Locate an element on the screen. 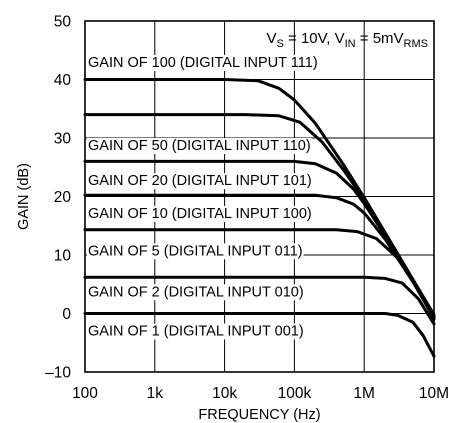 This screenshot has width=459, height=423. x-tick-label-2: 10k is located at coordinates (224, 393).